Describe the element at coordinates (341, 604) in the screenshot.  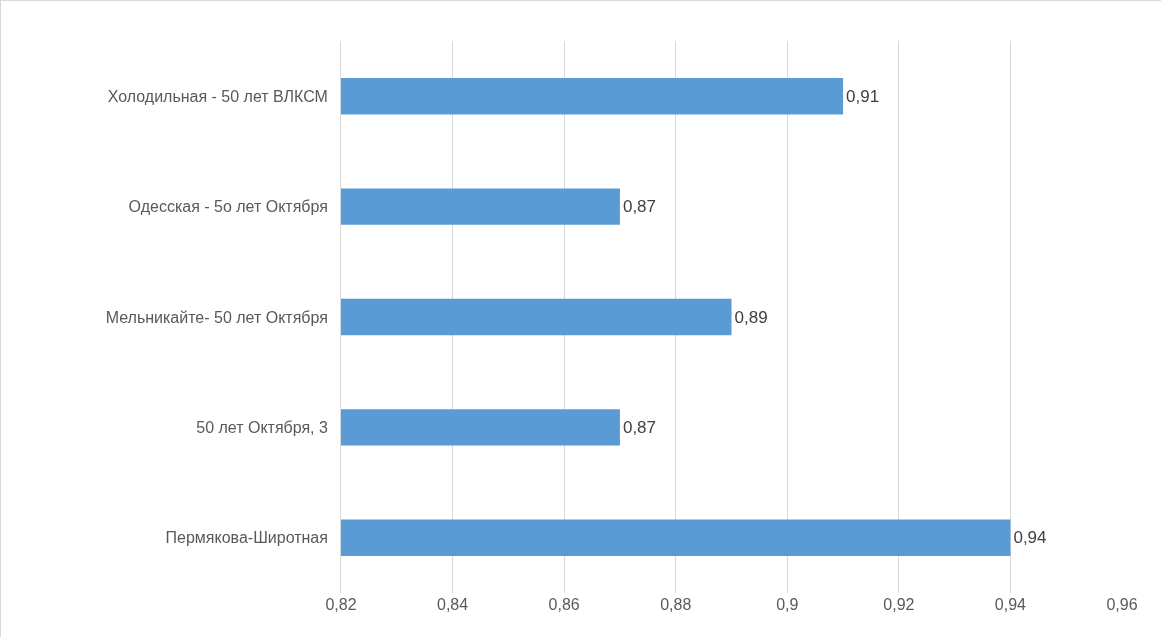
I see `x-tick-label: 0,82` at that location.